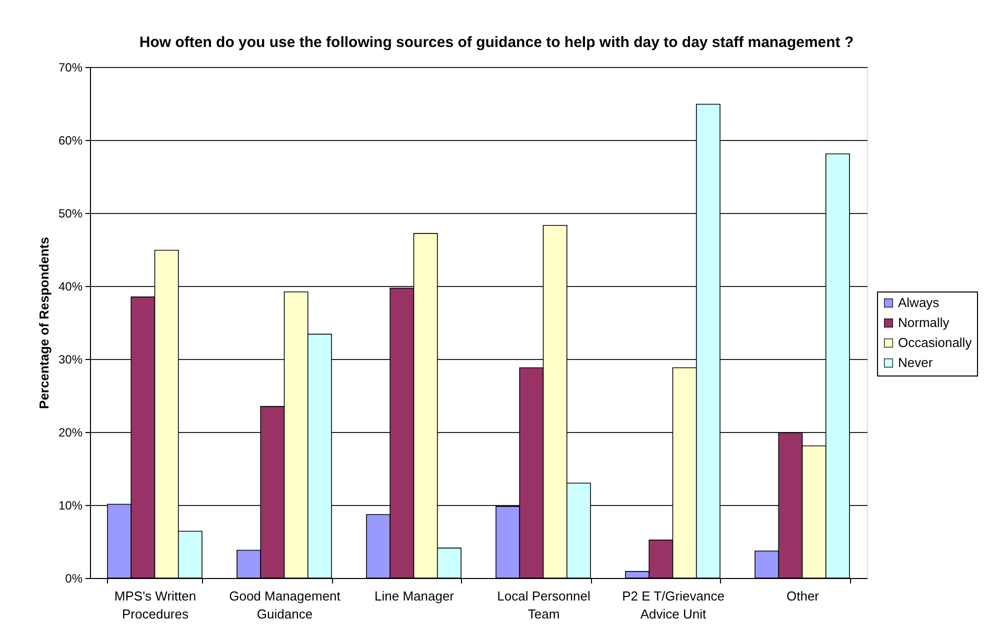  Describe the element at coordinates (70, 359) in the screenshot. I see `y-tick-label: 30%` at that location.